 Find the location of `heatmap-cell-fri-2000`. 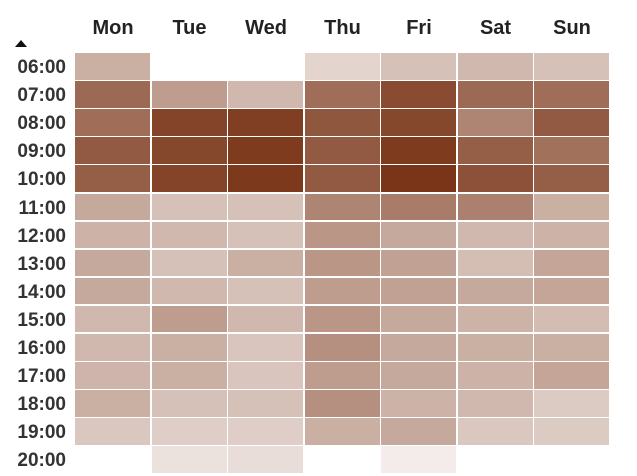

heatmap-cell-fri-2000 is located at coordinates (418, 459).